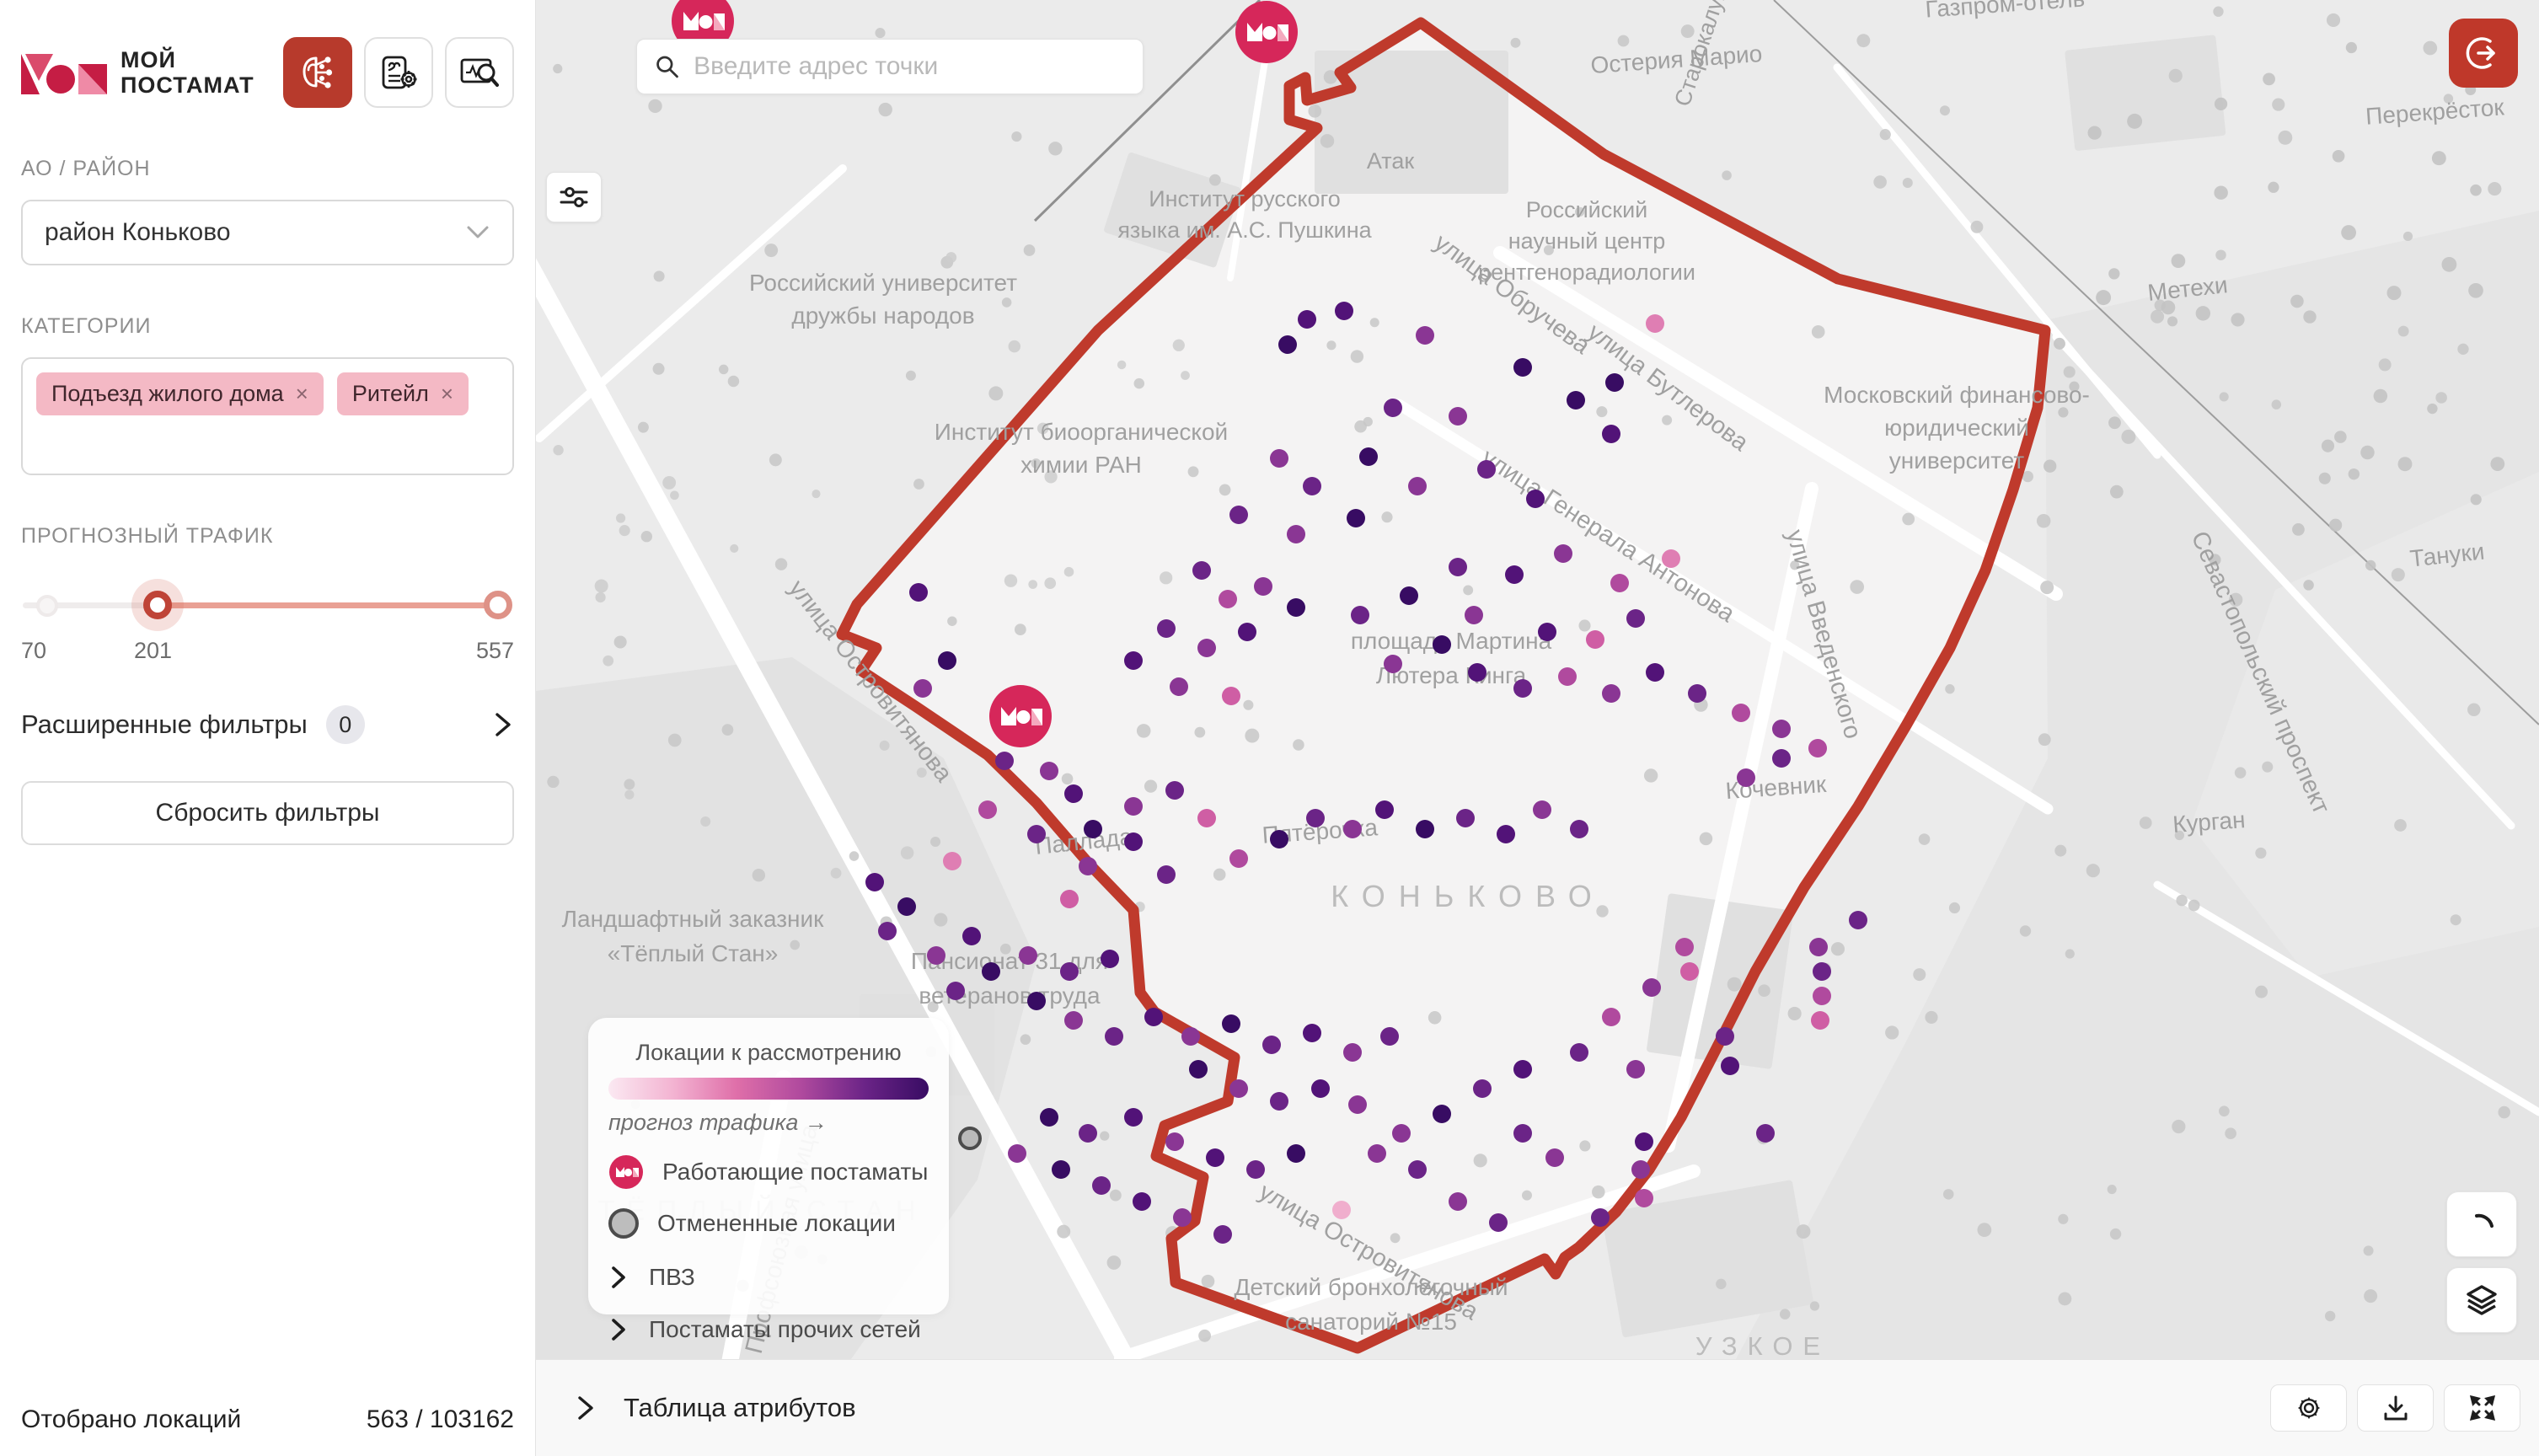 The height and width of the screenshot is (1456, 2539). What do you see at coordinates (267, 416) in the screenshot?
I see `categories-input: Подъезд жилого дома × Ритейл ×` at bounding box center [267, 416].